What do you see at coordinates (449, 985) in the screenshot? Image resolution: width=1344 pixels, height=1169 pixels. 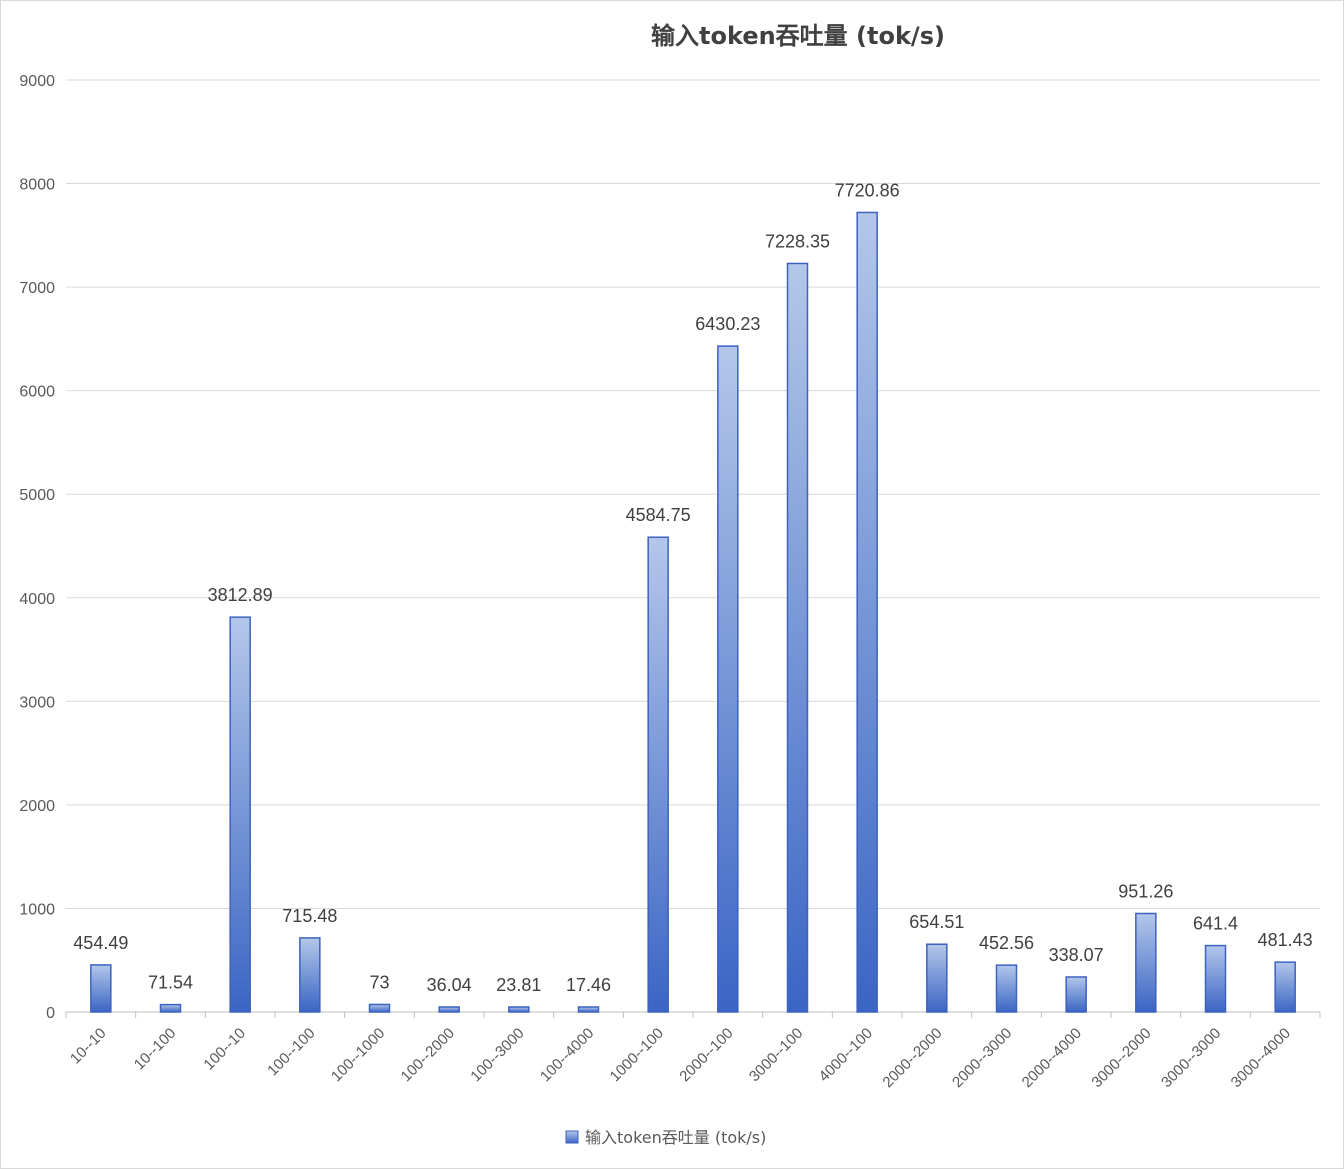 I see `data-label: 36.04` at bounding box center [449, 985].